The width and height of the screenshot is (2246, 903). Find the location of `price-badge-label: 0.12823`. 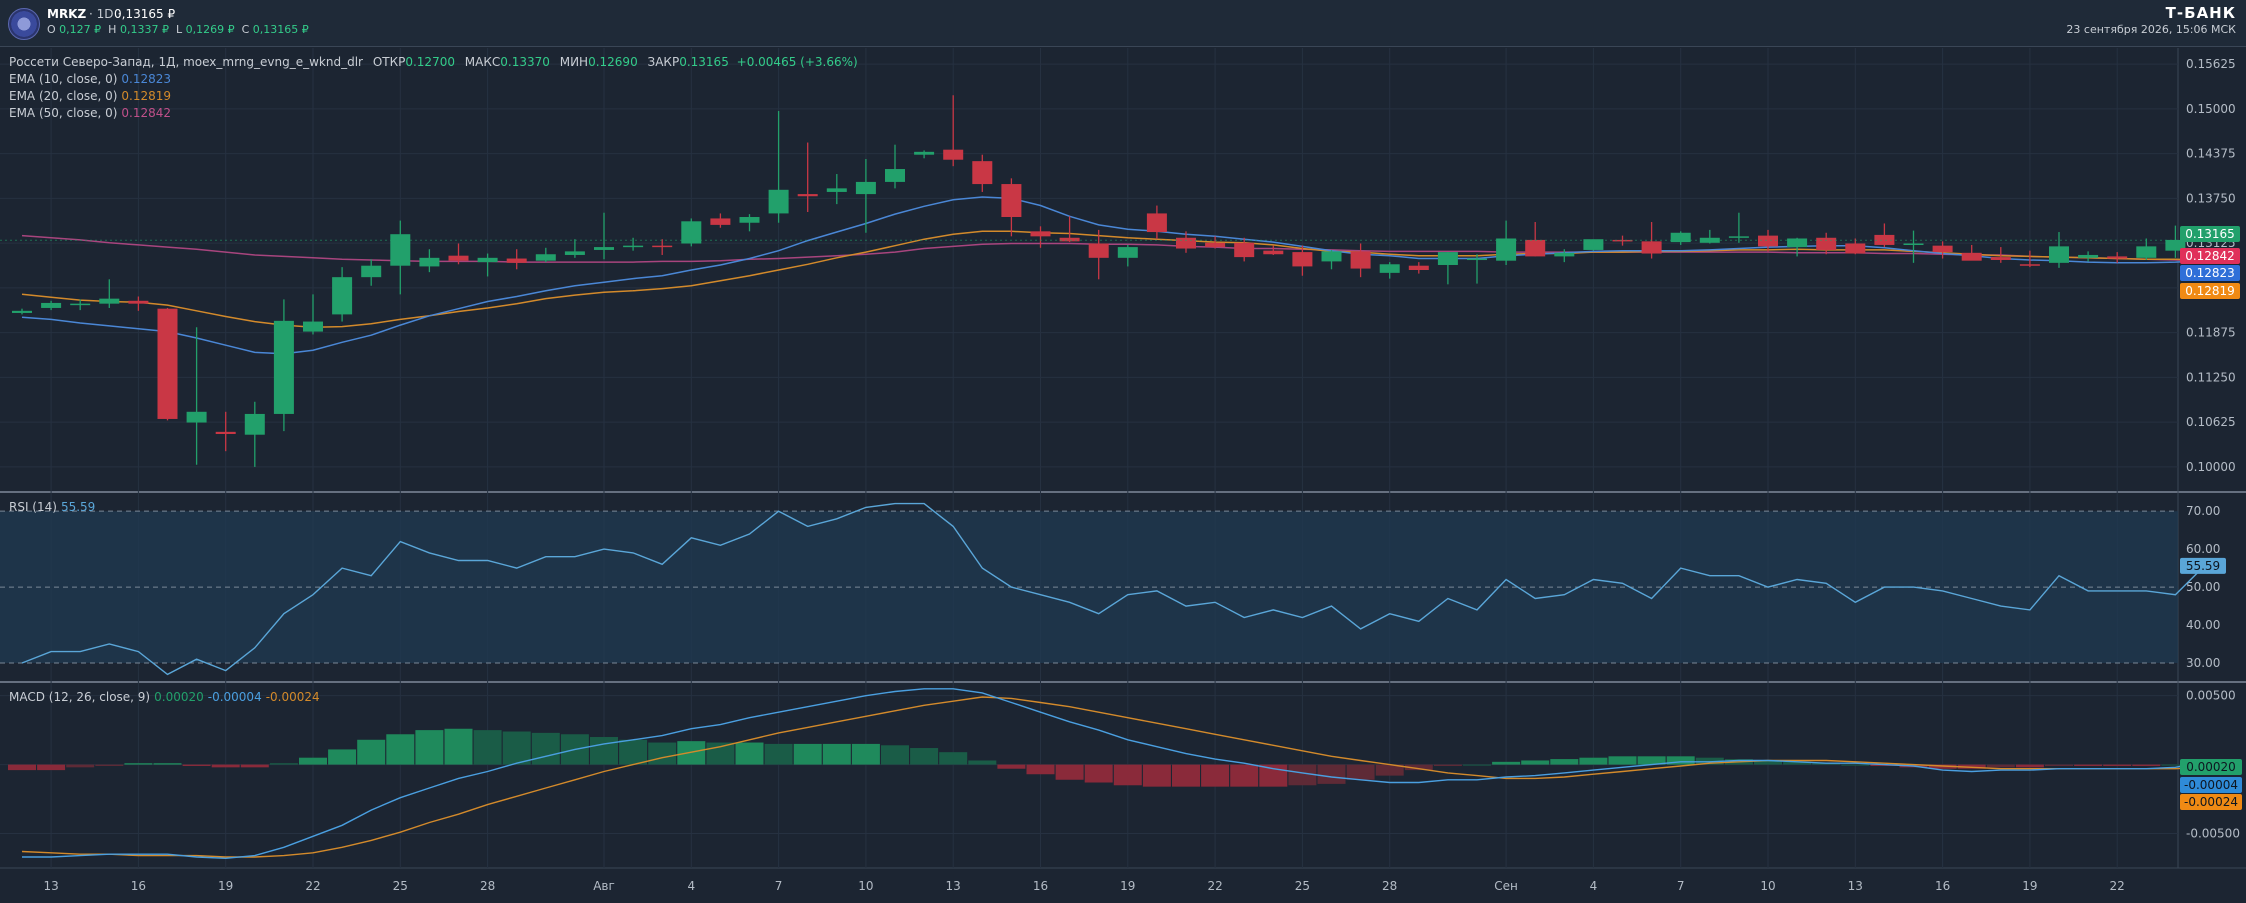

price-badge-label: 0.12823 is located at coordinates (2210, 273).